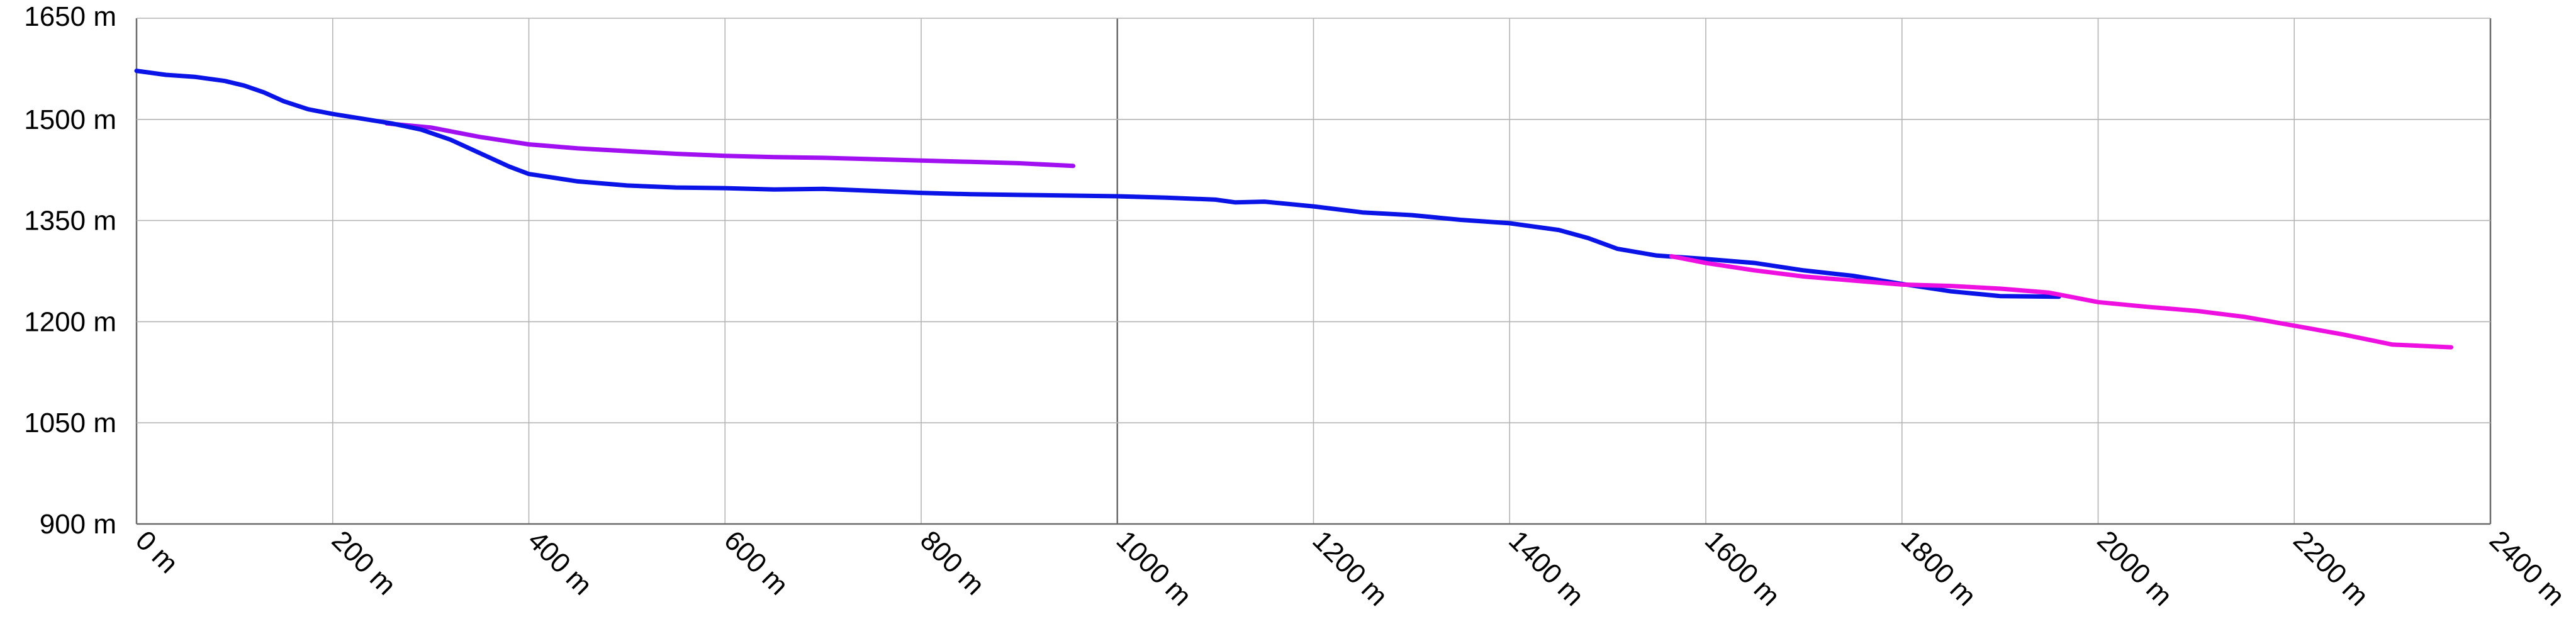  I want to click on x-tick-label: 600 m, so click(756, 563).